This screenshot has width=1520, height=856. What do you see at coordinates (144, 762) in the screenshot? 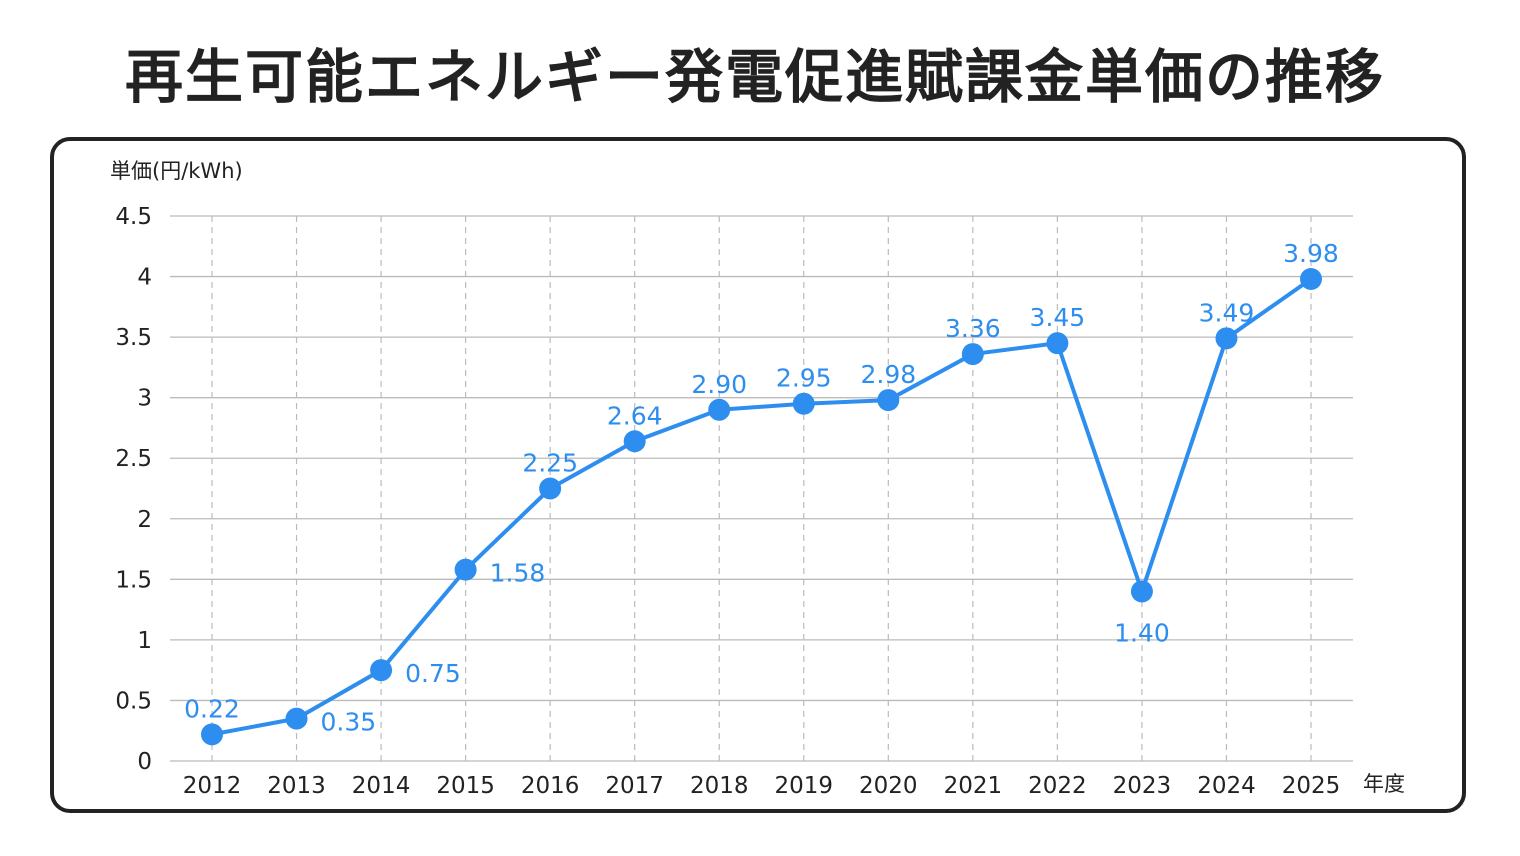
I see `y-tick-label: 0` at bounding box center [144, 762].